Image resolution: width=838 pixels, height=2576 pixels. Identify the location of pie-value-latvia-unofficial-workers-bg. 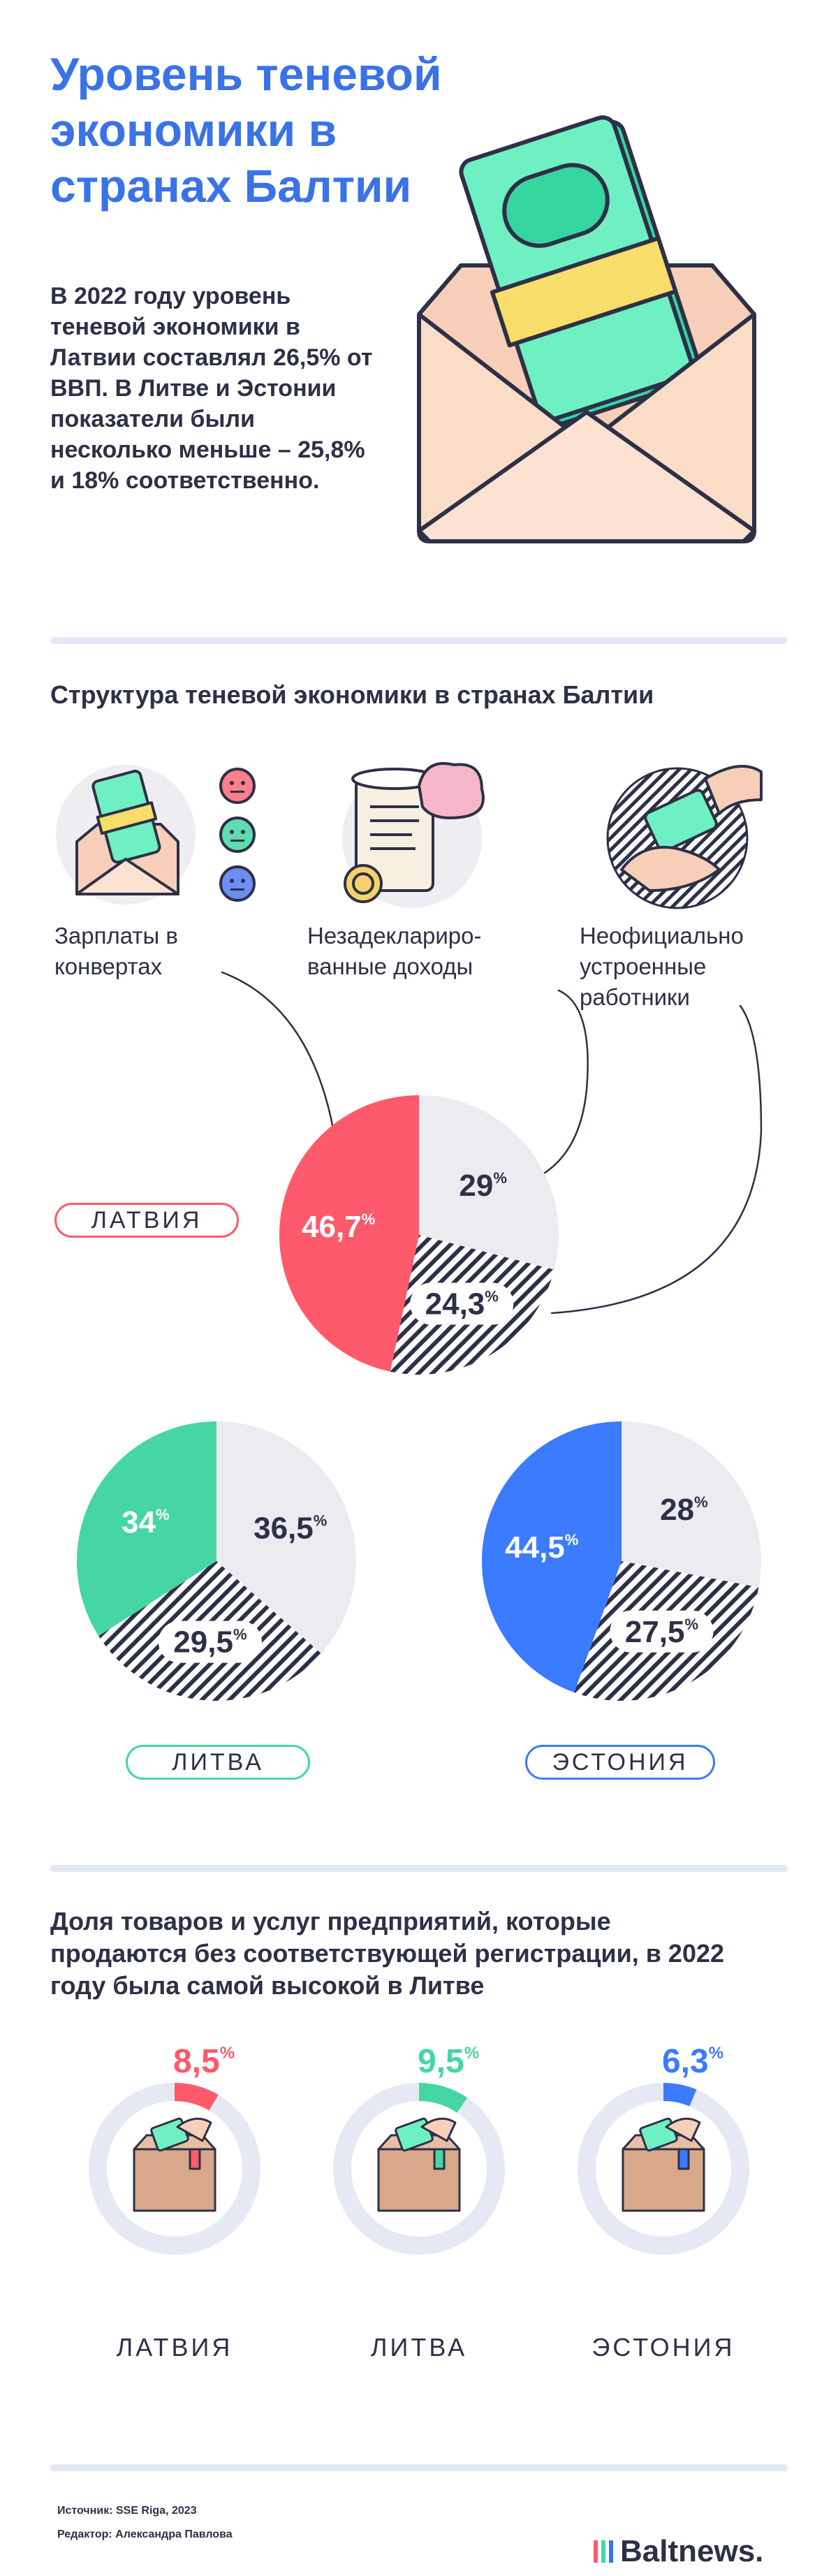
(462, 1303).